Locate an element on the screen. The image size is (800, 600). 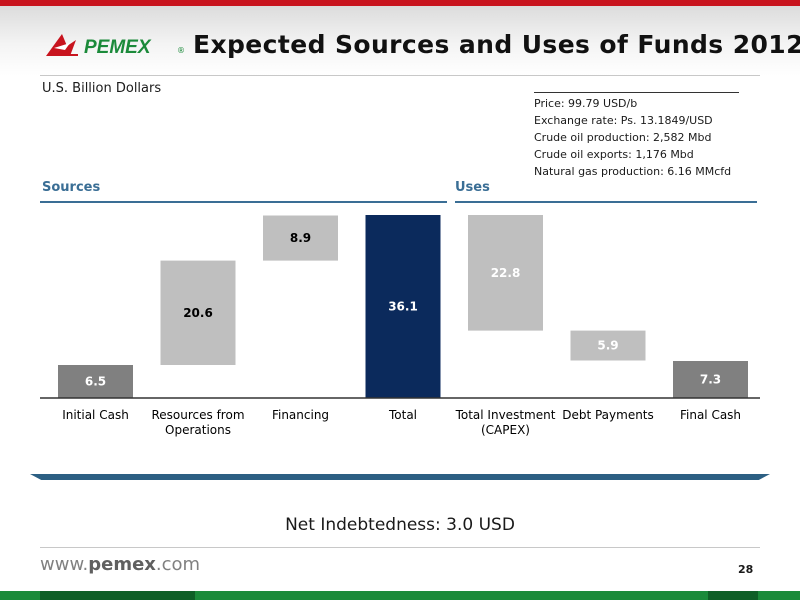
footer-divider is located at coordinates (400, 547).